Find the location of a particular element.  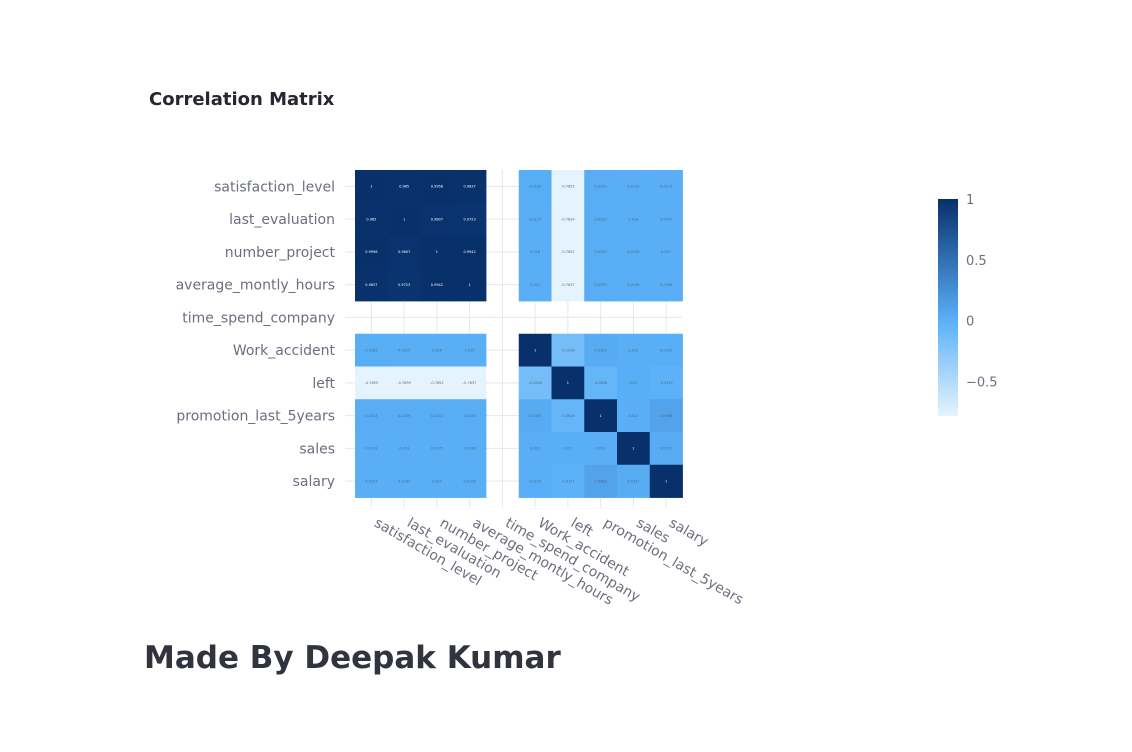

cell-value-label: 0.0988 is located at coordinates (601, 481).